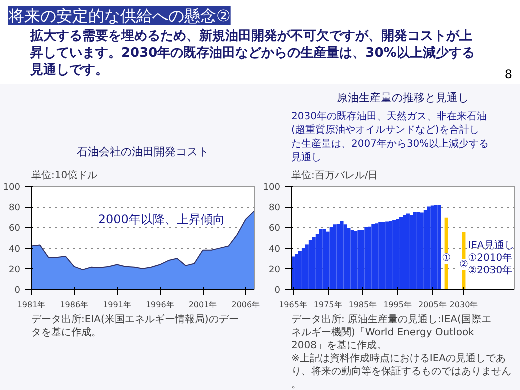 The image size is (520, 390). What do you see at coordinates (490, 258) in the screenshot?
I see `text: ①2010年` at bounding box center [490, 258].